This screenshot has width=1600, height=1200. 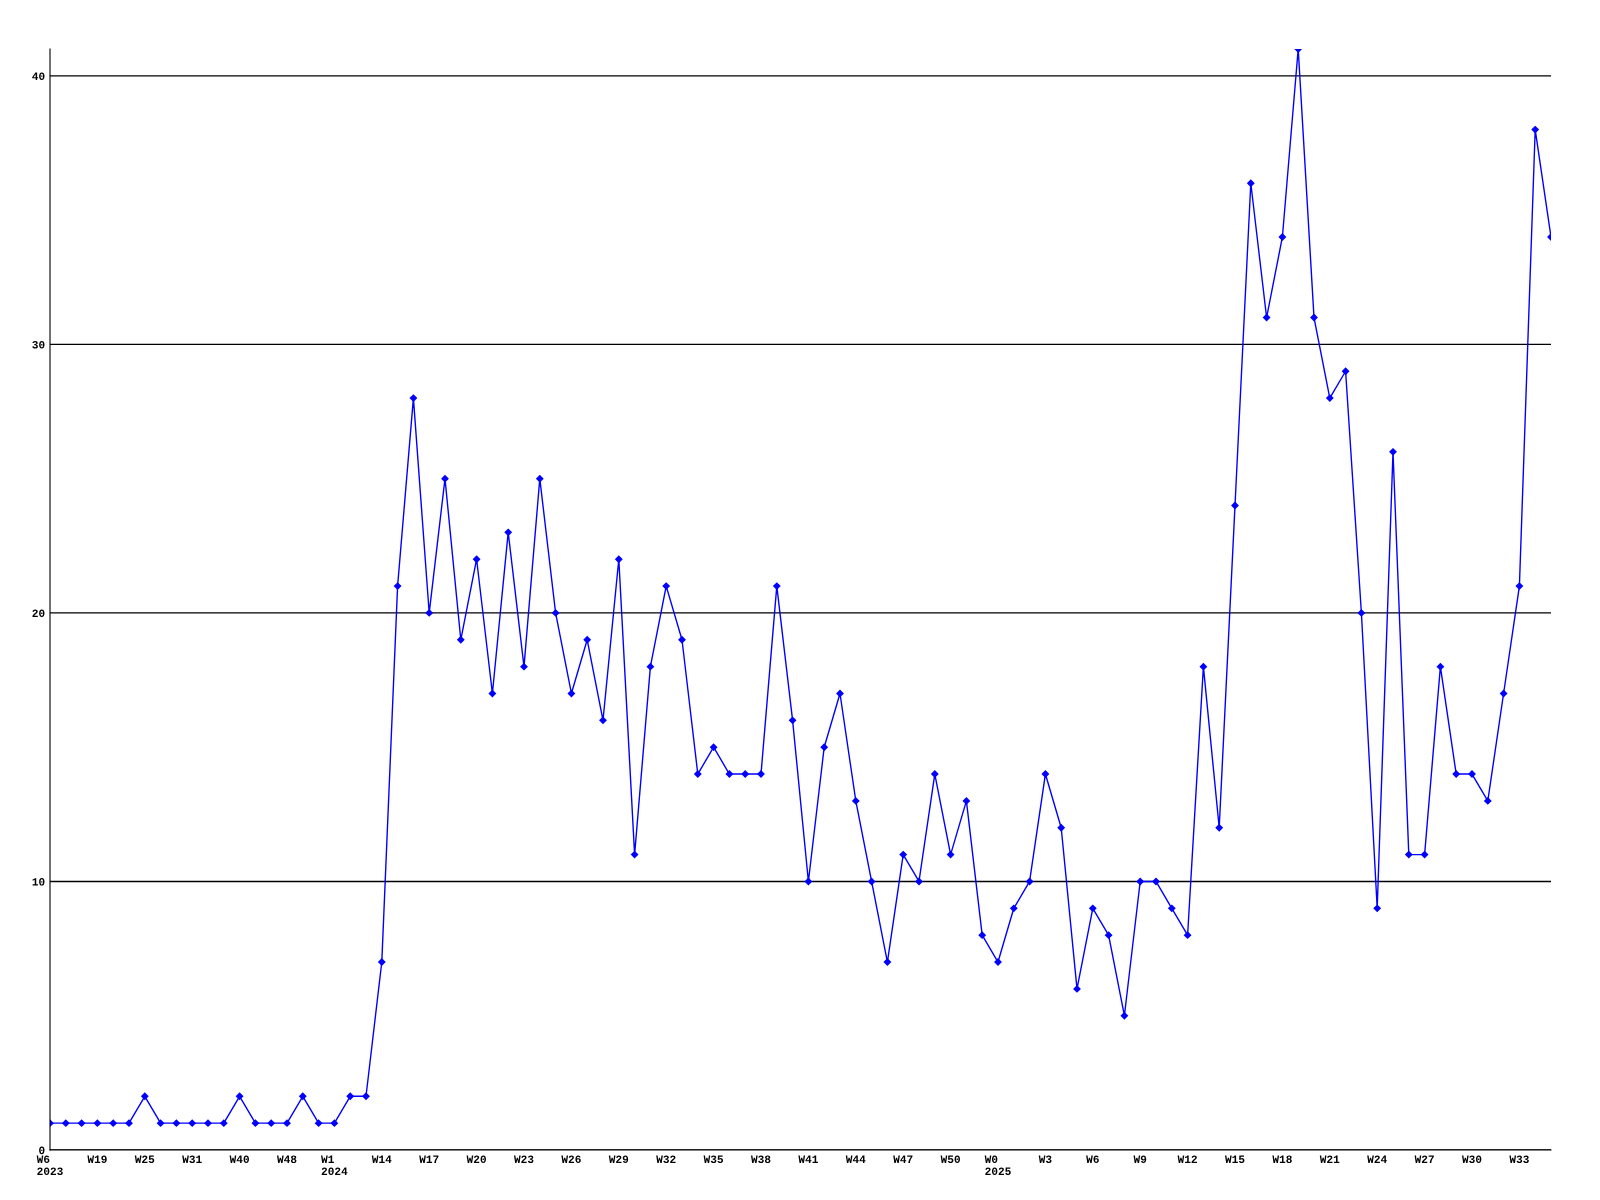 I want to click on x-tick-label: W20, so click(x=476, y=1159).